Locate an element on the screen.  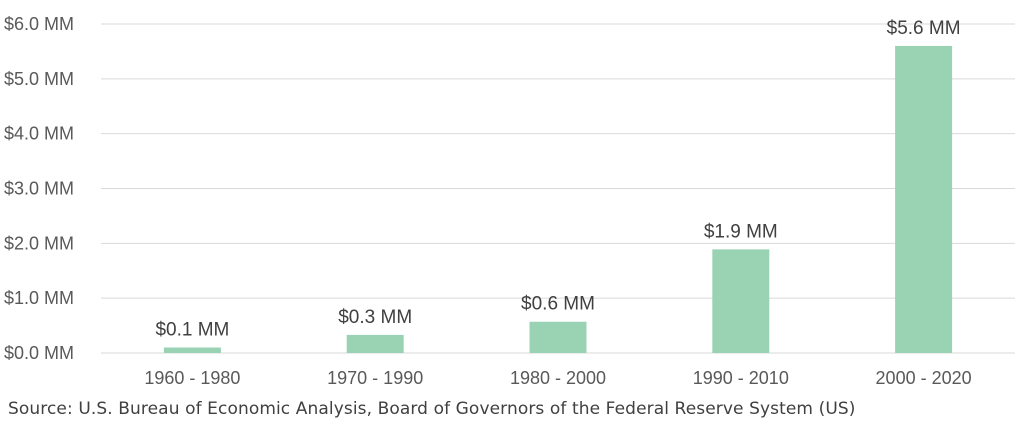
y-tick-label: $3.0 MM is located at coordinates (39, 189).